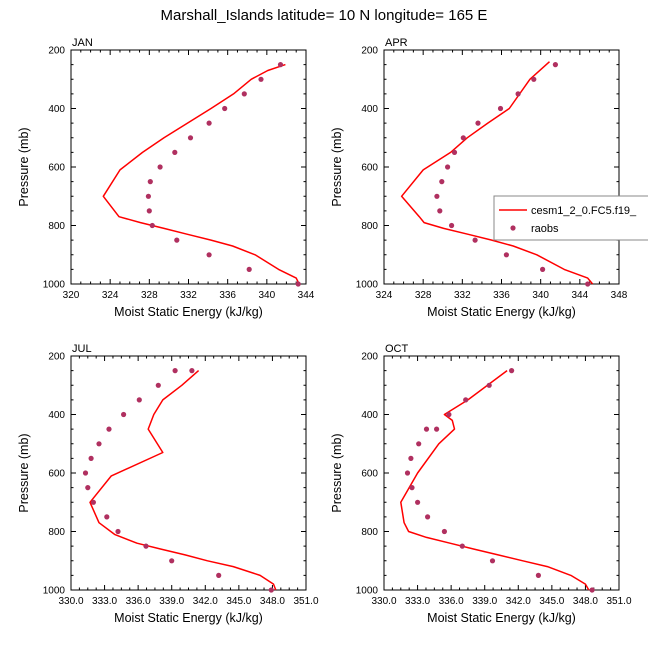 The image size is (648, 649). What do you see at coordinates (579, 295) in the screenshot?
I see `apr-x-tick-label: 344` at bounding box center [579, 295].